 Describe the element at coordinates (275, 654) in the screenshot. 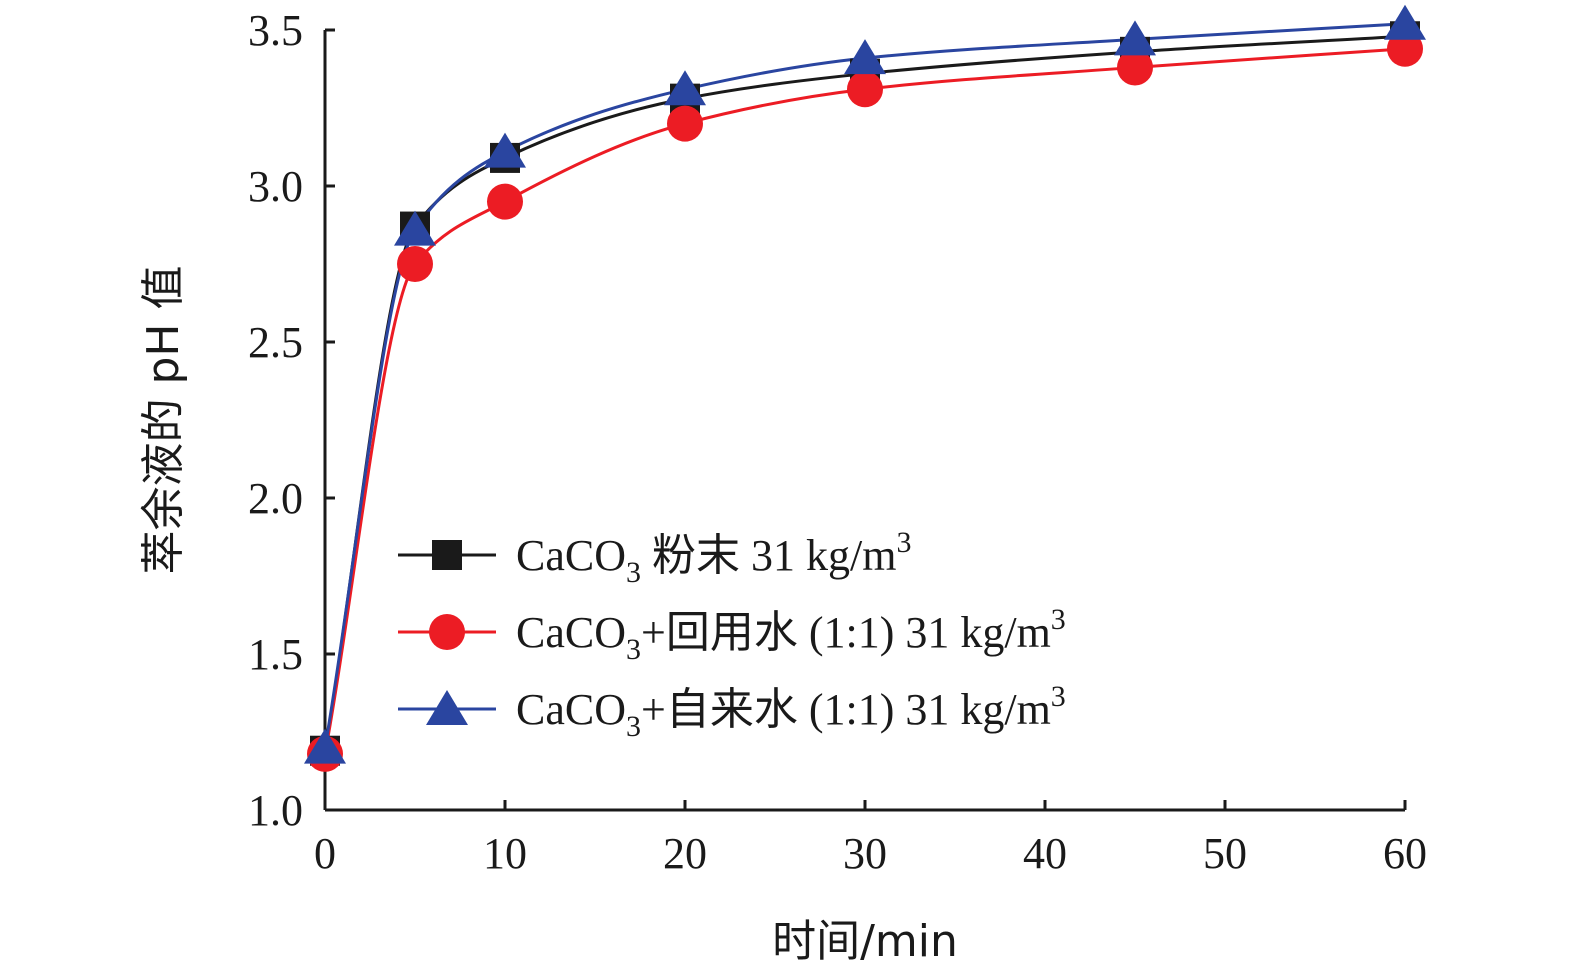

I see `y-tick-label: 1.5` at that location.